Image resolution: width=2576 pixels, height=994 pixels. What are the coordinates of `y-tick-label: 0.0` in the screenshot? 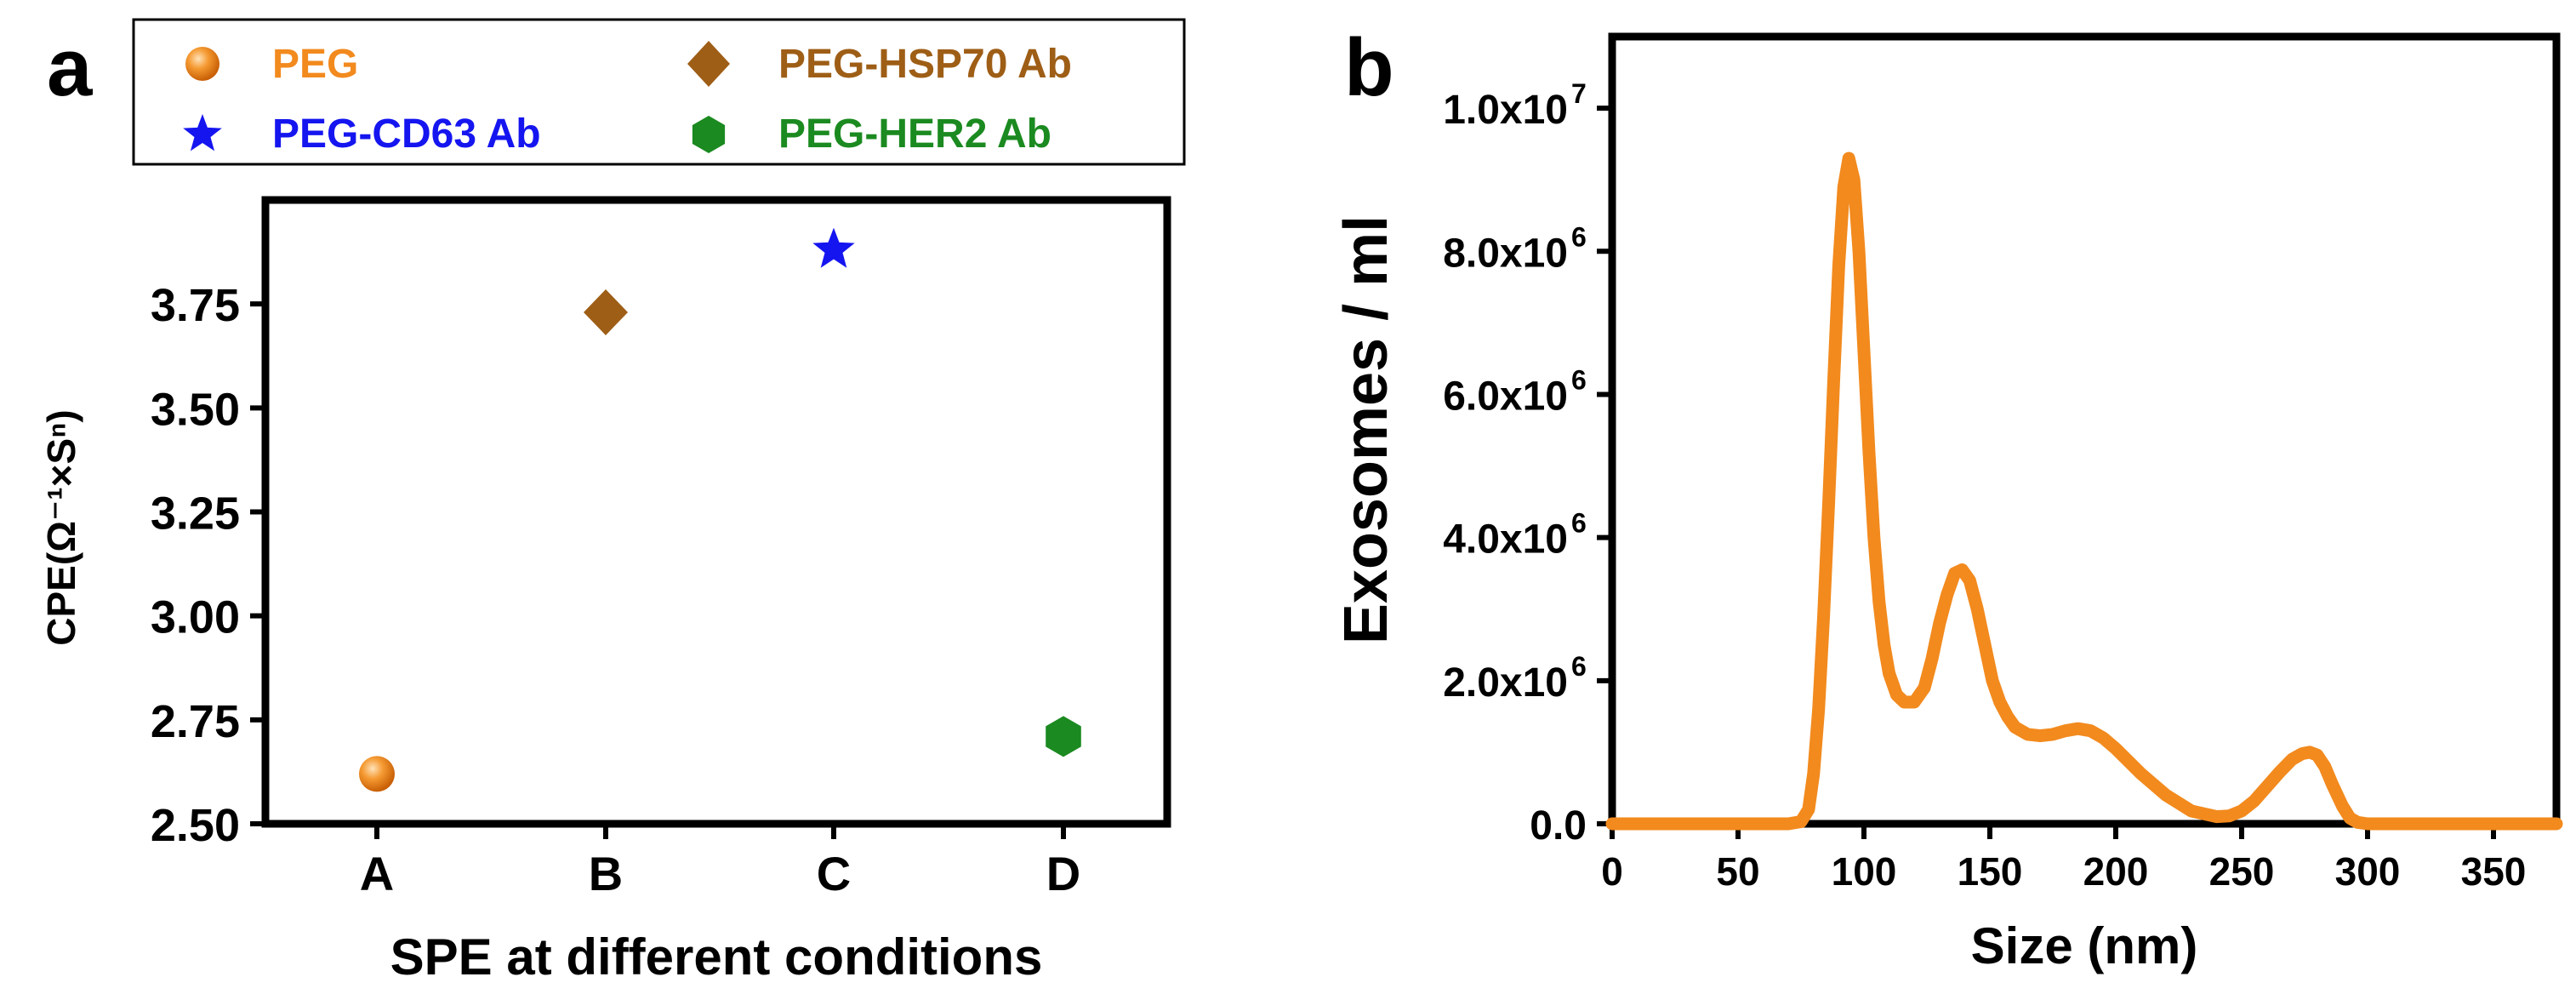 It's located at (1559, 825).